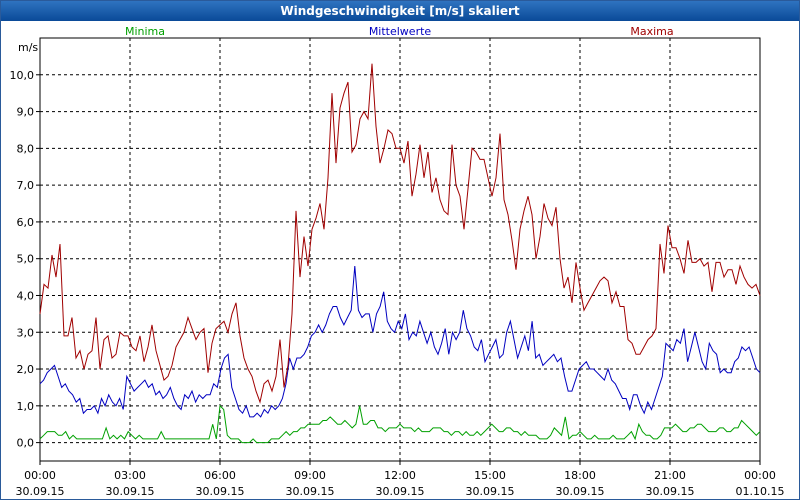 The width and height of the screenshot is (800, 500). Describe the element at coordinates (26, 185) in the screenshot. I see `y-tick-label: 7,0` at that location.